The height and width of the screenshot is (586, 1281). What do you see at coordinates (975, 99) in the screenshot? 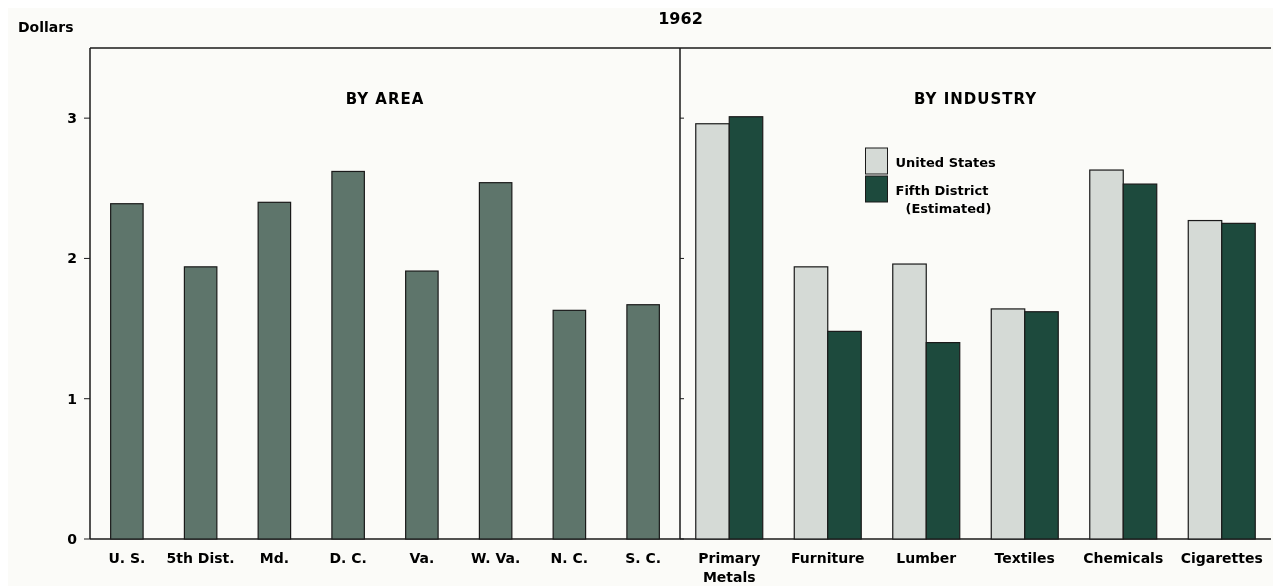
I see `text: BY INDUSTRY` at bounding box center [975, 99].